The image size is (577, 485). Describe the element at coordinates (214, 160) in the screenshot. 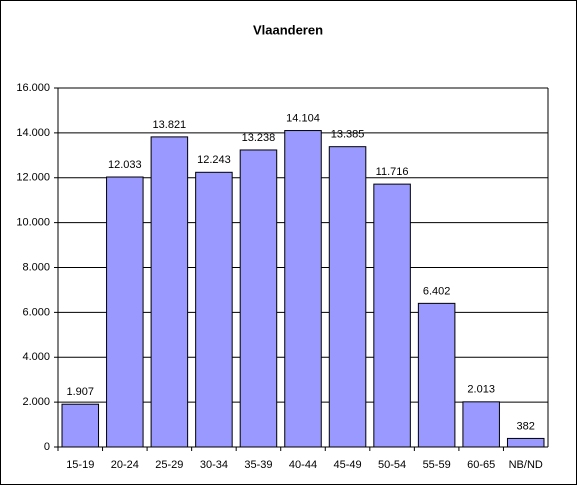

I see `value-label: 12.243` at that location.